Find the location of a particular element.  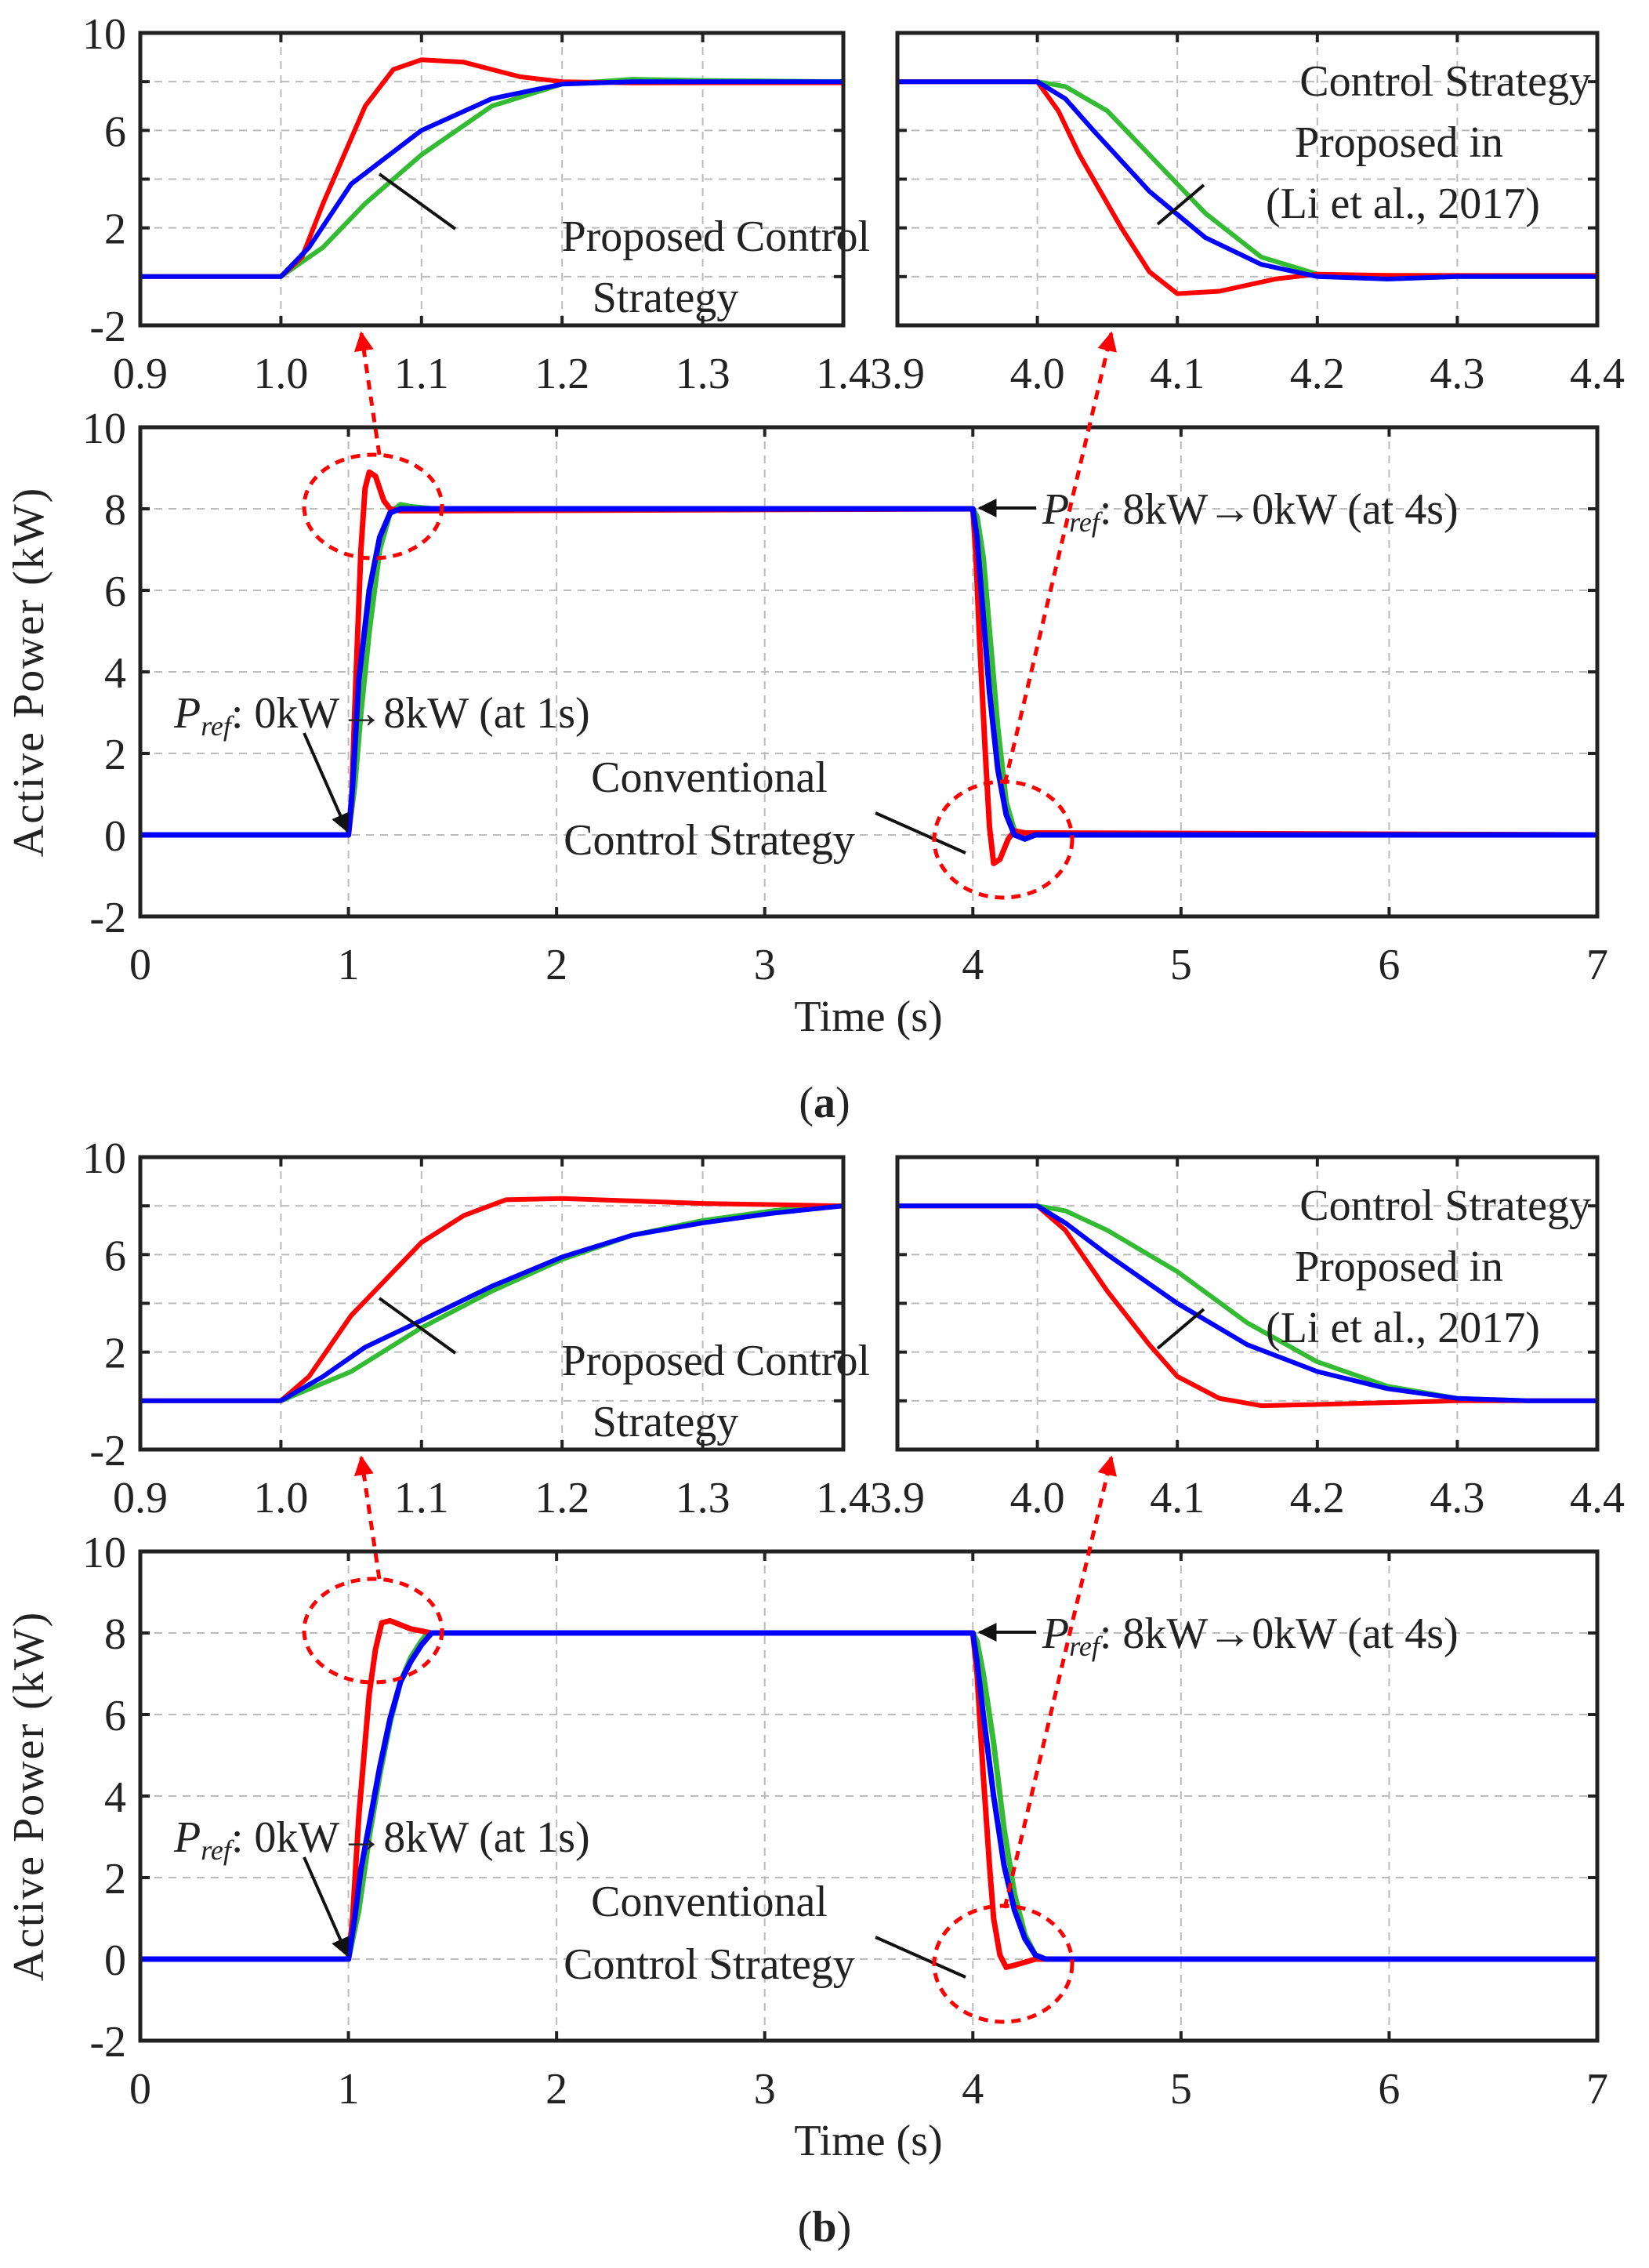

x-tick-label: 4.2 is located at coordinates (1317, 1498).